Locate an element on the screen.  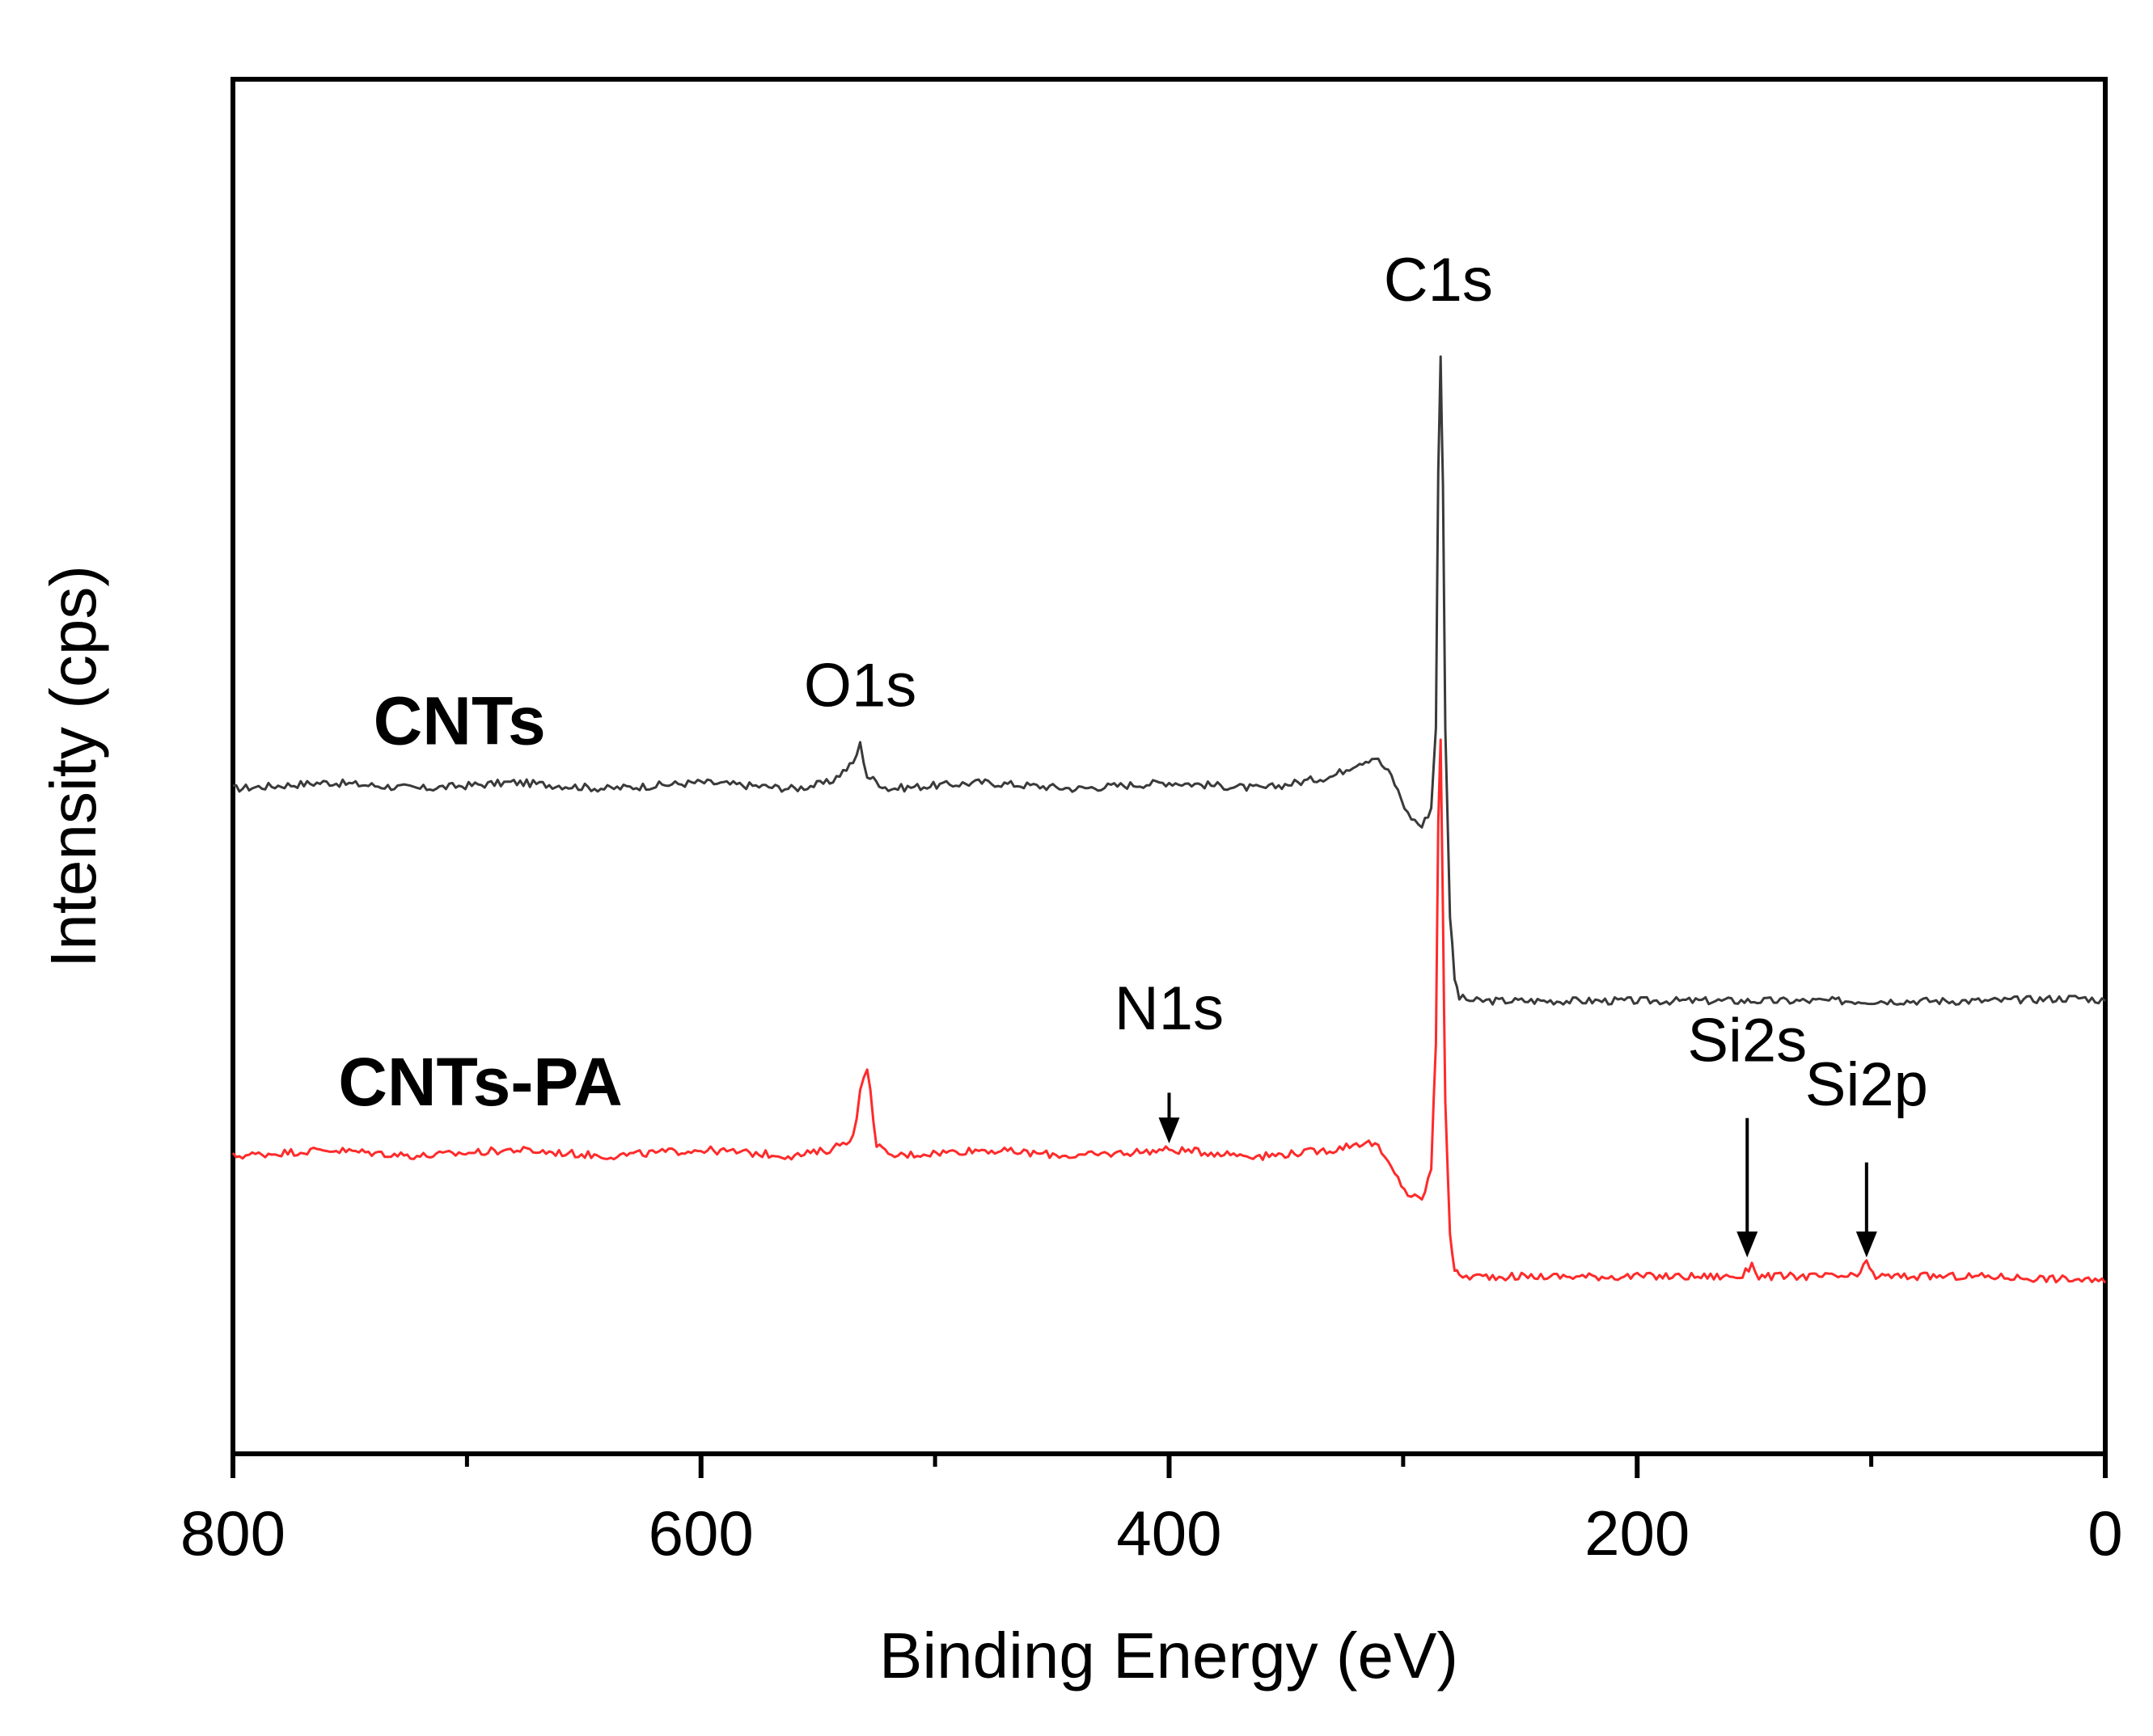
peak-label-si2s: Si2s is located at coordinates (1747, 1040).